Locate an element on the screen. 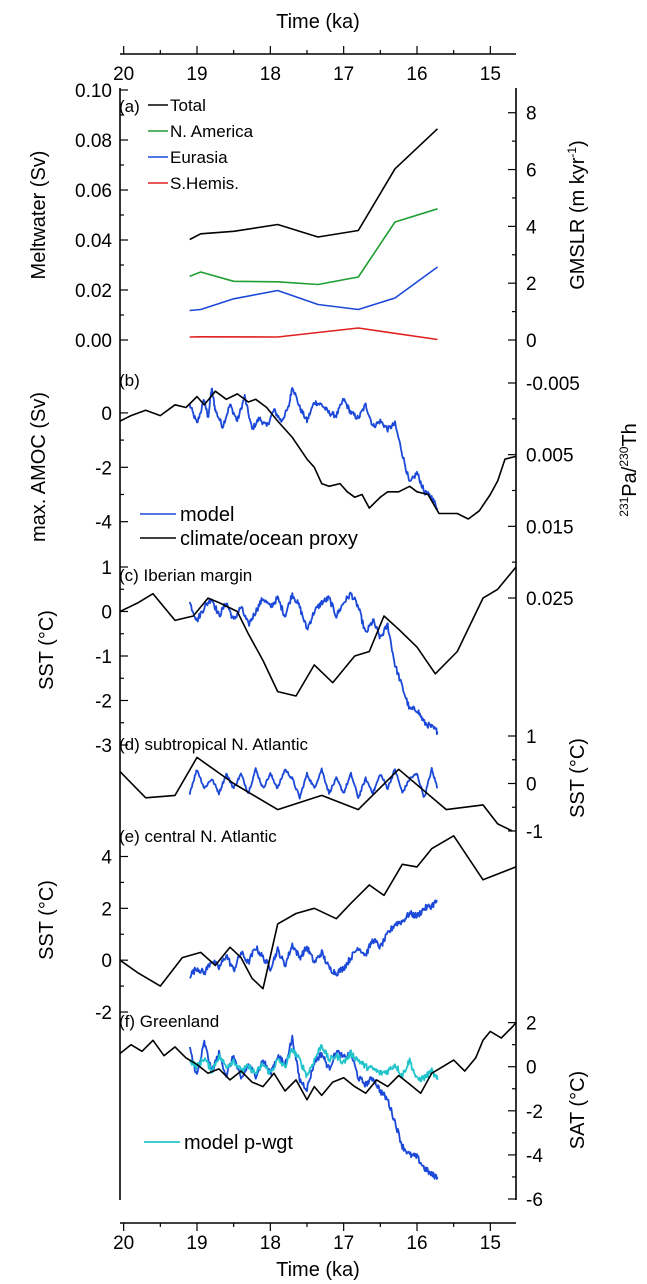  legend-a-namerica-label: N. America is located at coordinates (212, 131).